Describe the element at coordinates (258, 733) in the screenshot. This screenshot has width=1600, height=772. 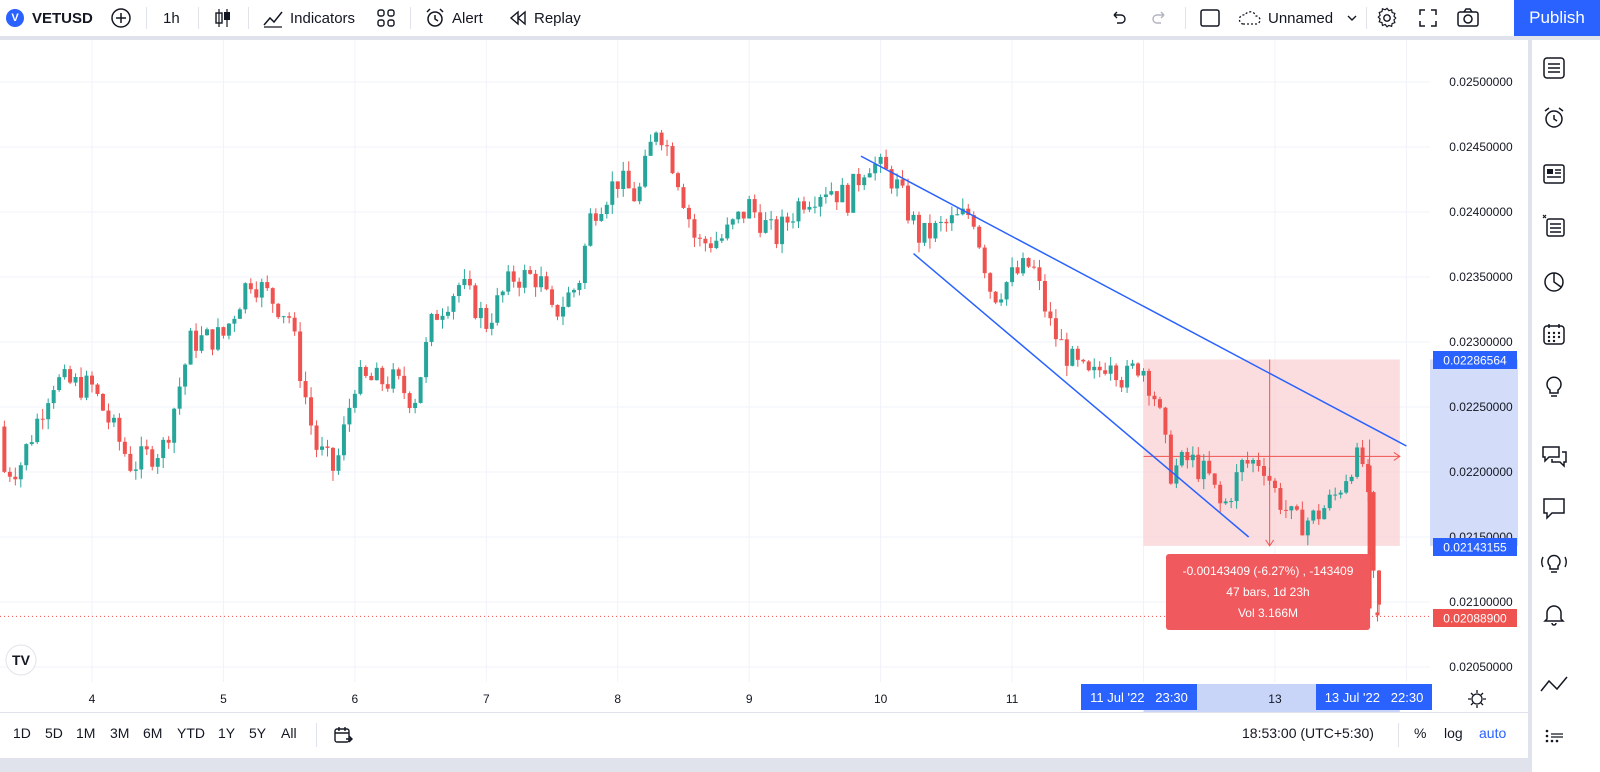
I see `range-5y: 5Y` at that location.